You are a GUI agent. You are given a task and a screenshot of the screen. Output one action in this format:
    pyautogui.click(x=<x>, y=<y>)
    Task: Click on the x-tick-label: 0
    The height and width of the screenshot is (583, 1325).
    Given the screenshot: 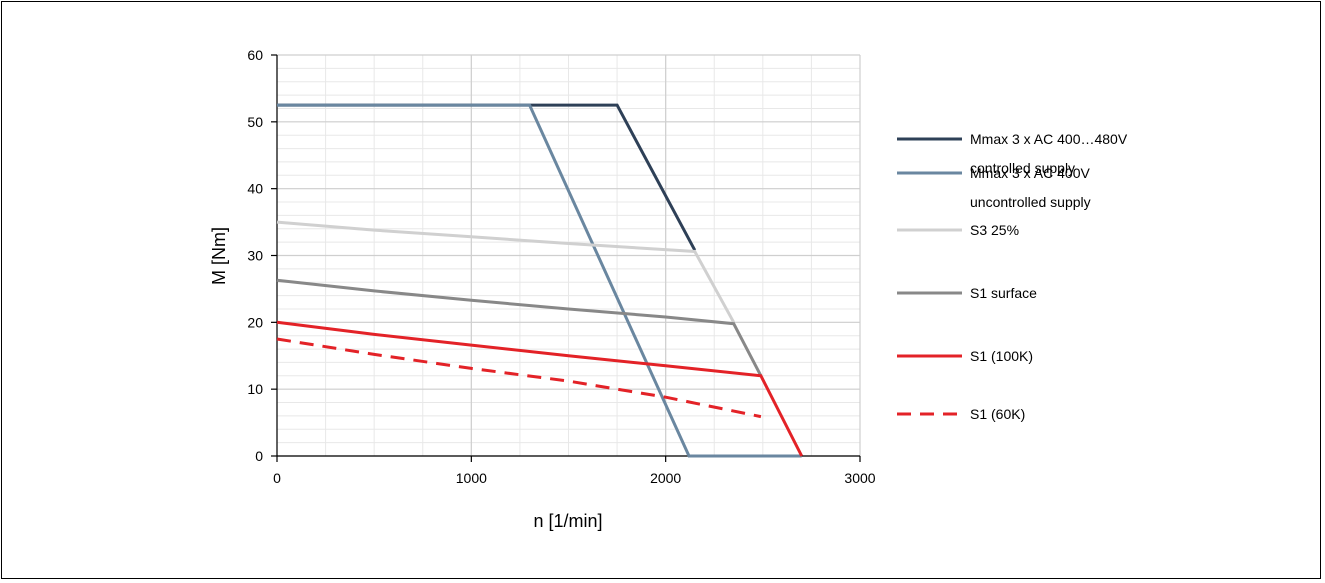 What is the action you would take?
    pyautogui.click(x=277, y=478)
    